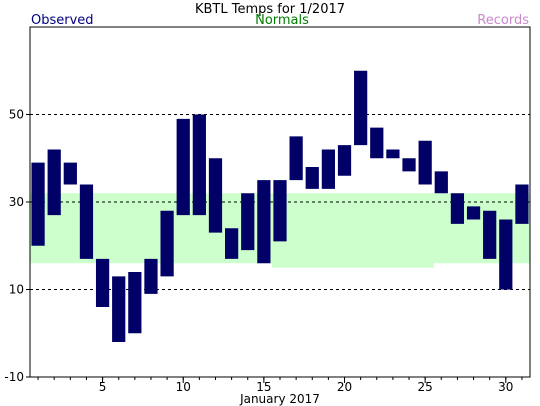 This screenshot has height=406, width=540. Describe the element at coordinates (279, 399) in the screenshot. I see `x-axis-label: January 2017` at that location.